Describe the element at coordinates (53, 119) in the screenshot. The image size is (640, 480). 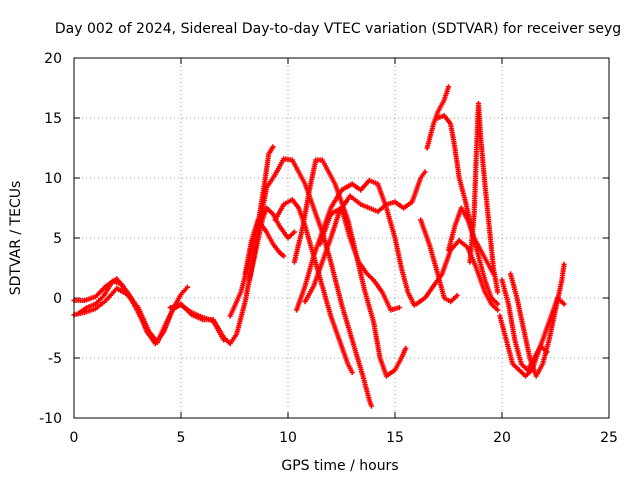
I see `y-tick-label: 15` at that location.